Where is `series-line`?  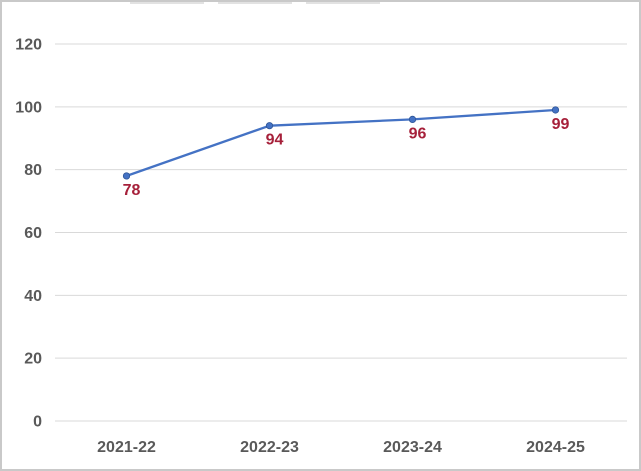
series-line is located at coordinates (341, 143).